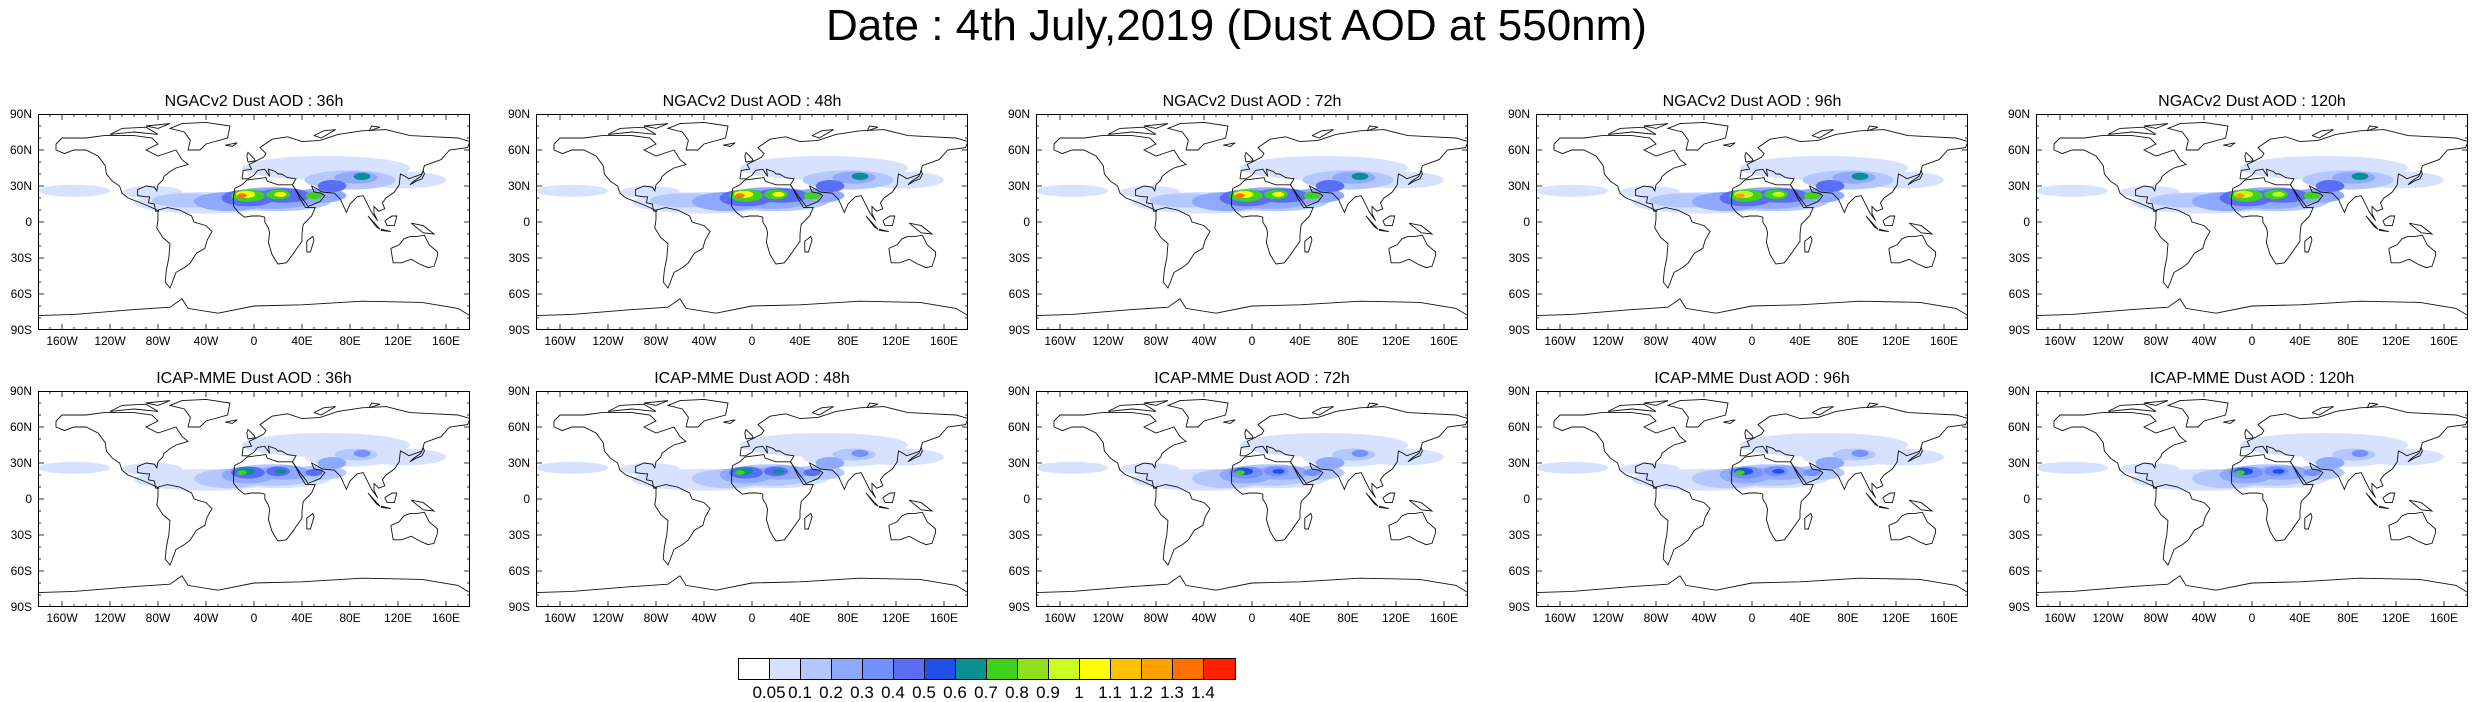 The image size is (2473, 702). I want to click on colorbar-label: 0.1, so click(800, 692).